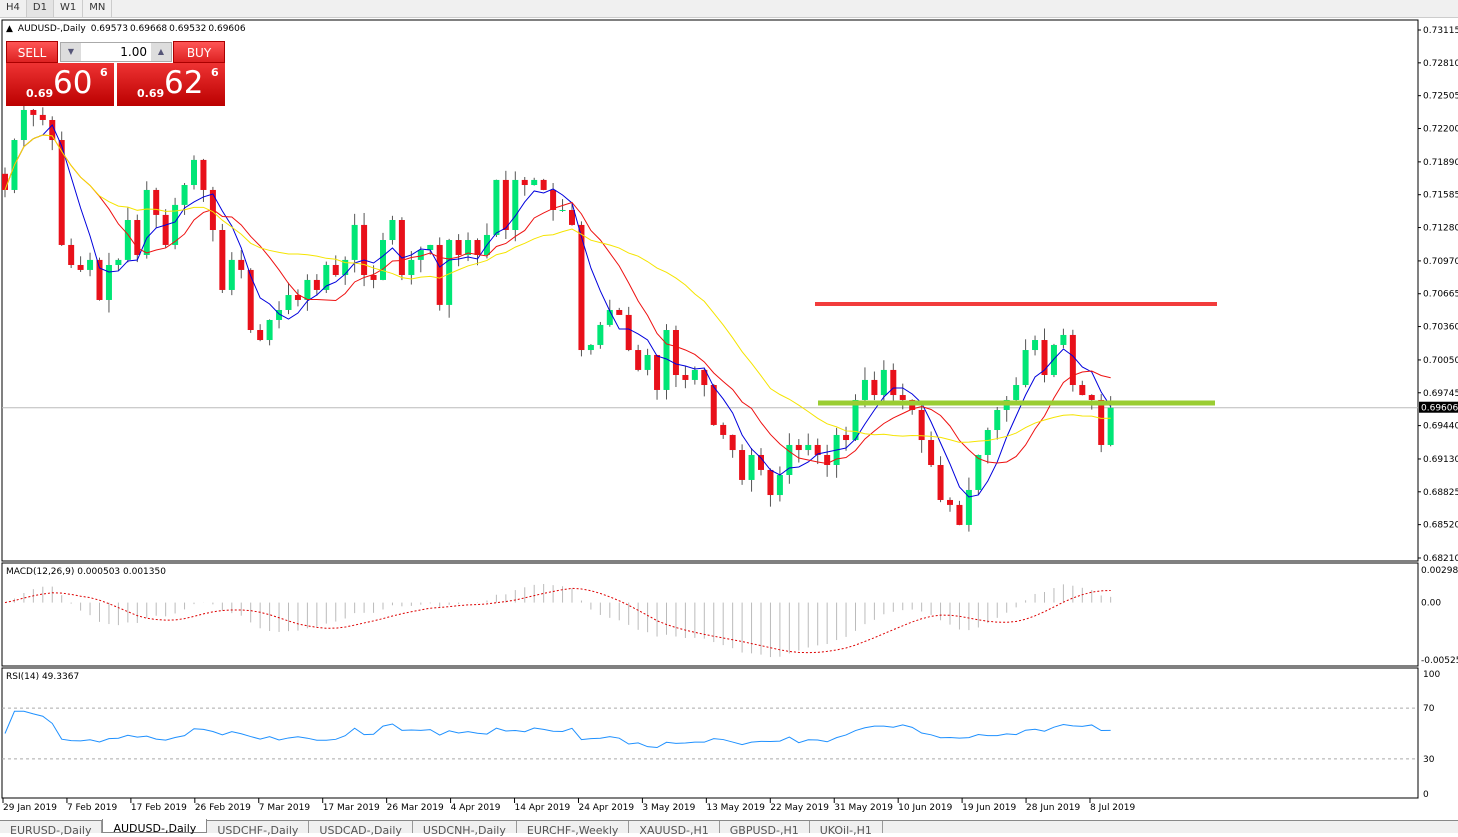  Describe the element at coordinates (60, 84) in the screenshot. I see `sell-price: 0.69 60 6` at that location.